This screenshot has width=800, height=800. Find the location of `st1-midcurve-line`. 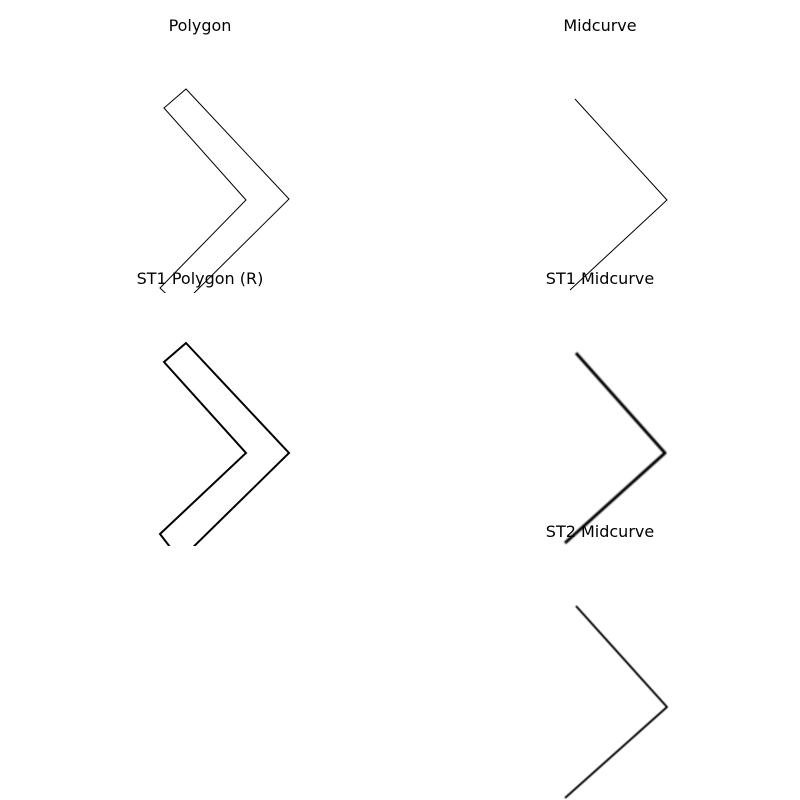

st1-midcurve-line is located at coordinates (615, 448).